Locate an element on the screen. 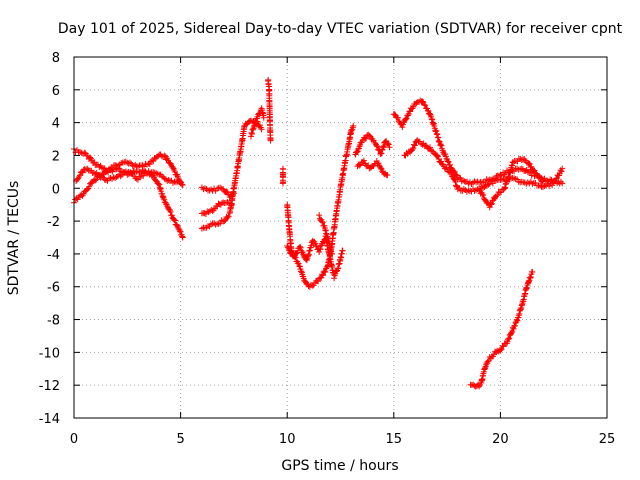  series-trace-g is located at coordinates (257, 122).